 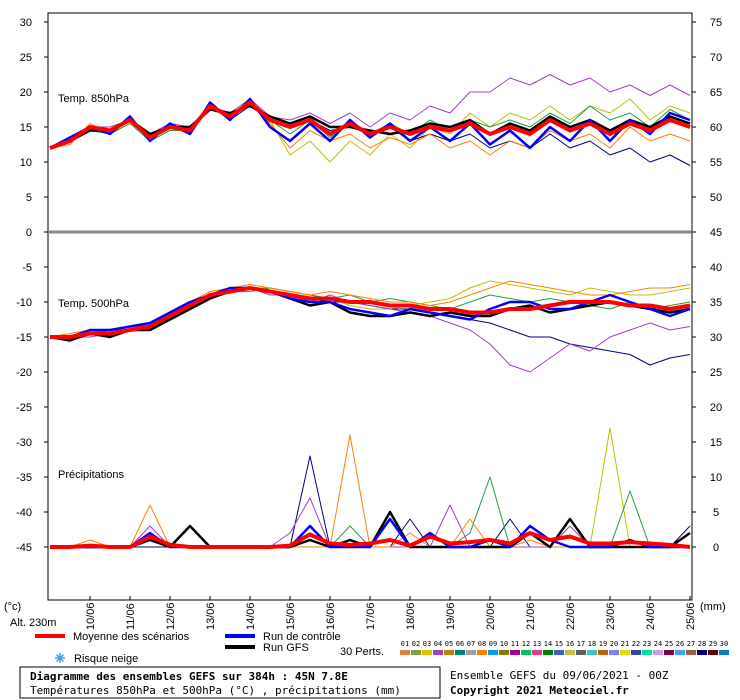 What do you see at coordinates (691, 616) in the screenshot?
I see `x-tick-label: 25/06` at bounding box center [691, 616].